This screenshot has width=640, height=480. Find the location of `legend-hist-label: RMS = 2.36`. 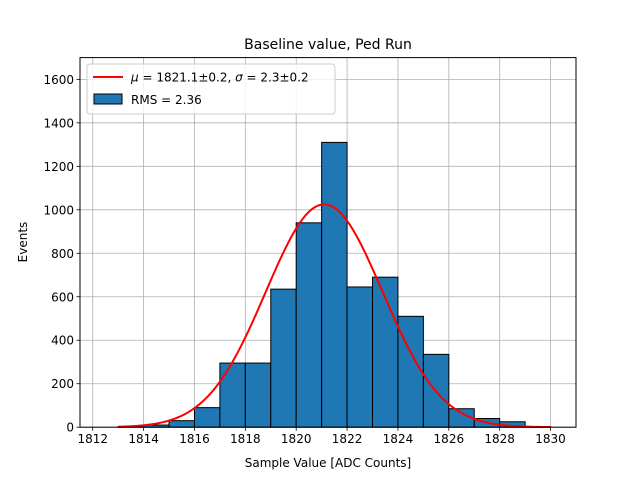

legend-hist-label: RMS = 2.36 is located at coordinates (166, 100).